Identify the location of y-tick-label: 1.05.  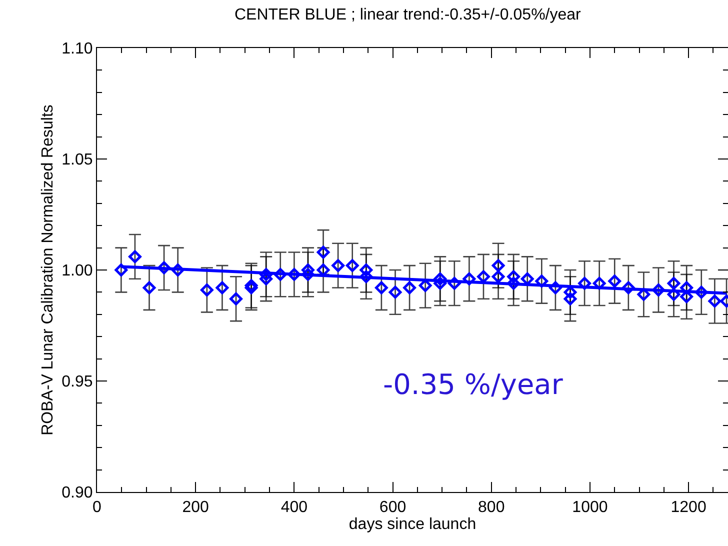
(77, 160).